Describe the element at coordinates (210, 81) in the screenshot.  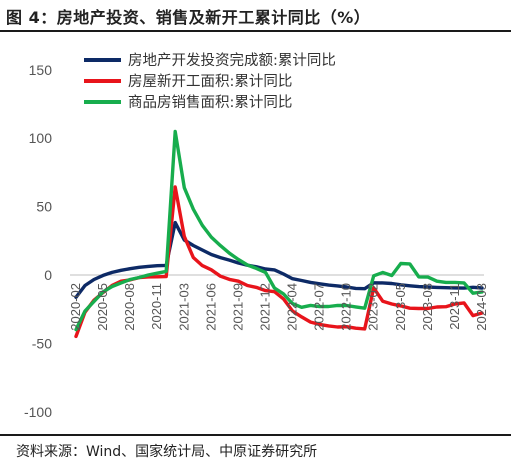
I see `legend-label: 房屋新开工面积:累计同比` at that location.